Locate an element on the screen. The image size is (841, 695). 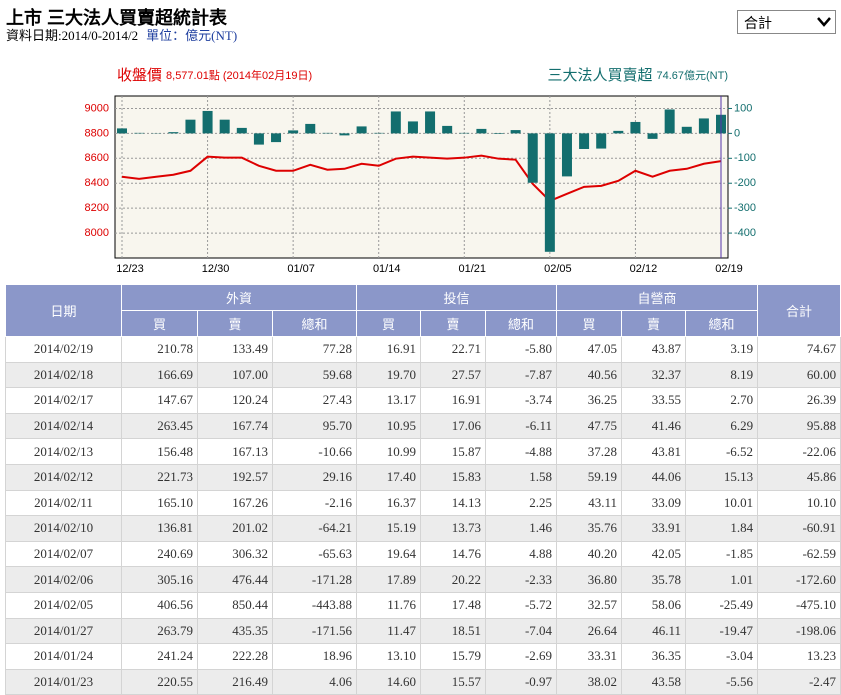
table-cell: 16.37 is located at coordinates (389, 503).